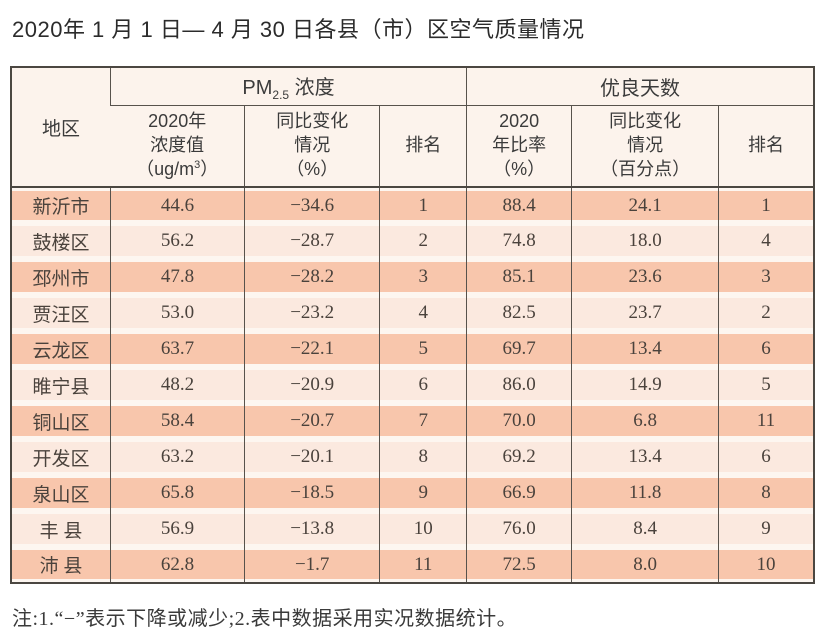 This screenshot has height=641, width=825. What do you see at coordinates (645, 313) in the screenshot?
I see `cell-ratio-change: 23.7` at bounding box center [645, 313].